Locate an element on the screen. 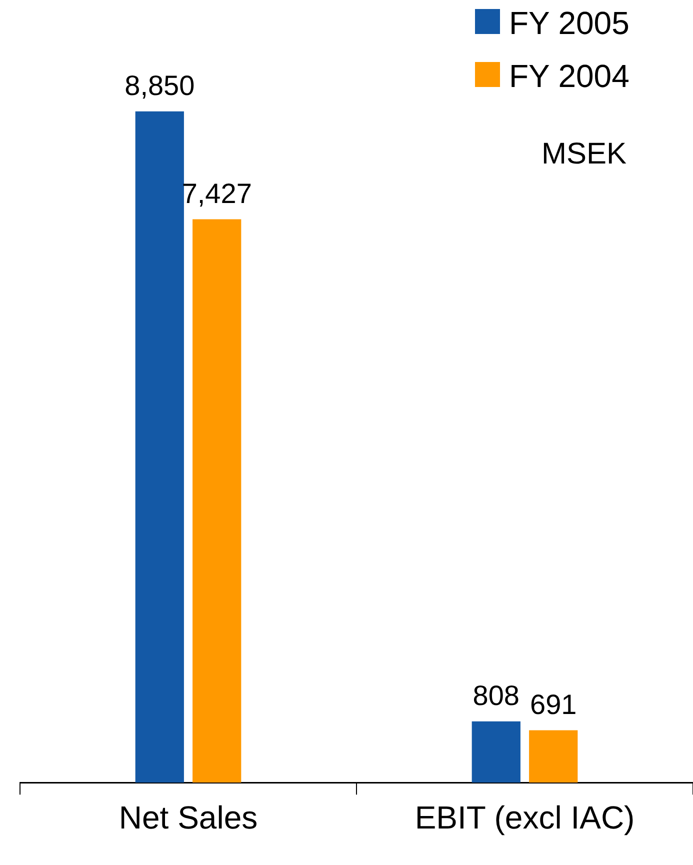  annotation: MSEK is located at coordinates (584, 153).